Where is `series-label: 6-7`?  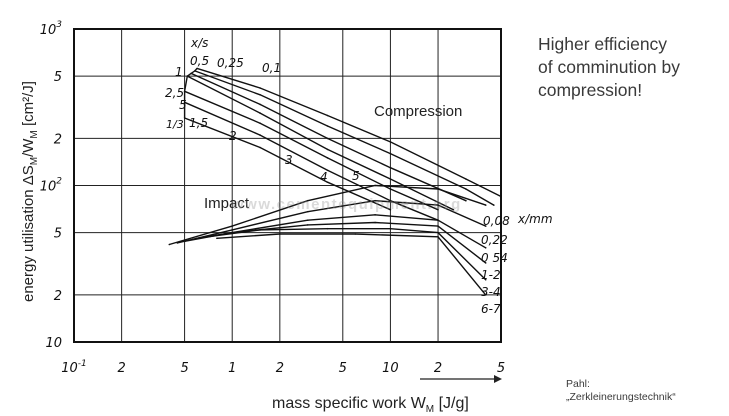
series-label: 6-7 is located at coordinates (491, 309).